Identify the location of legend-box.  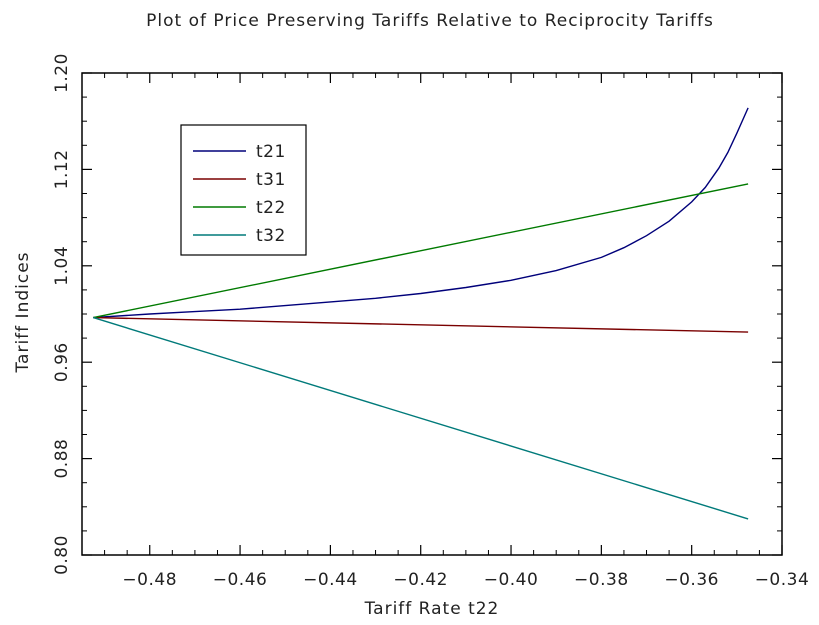
(243, 190).